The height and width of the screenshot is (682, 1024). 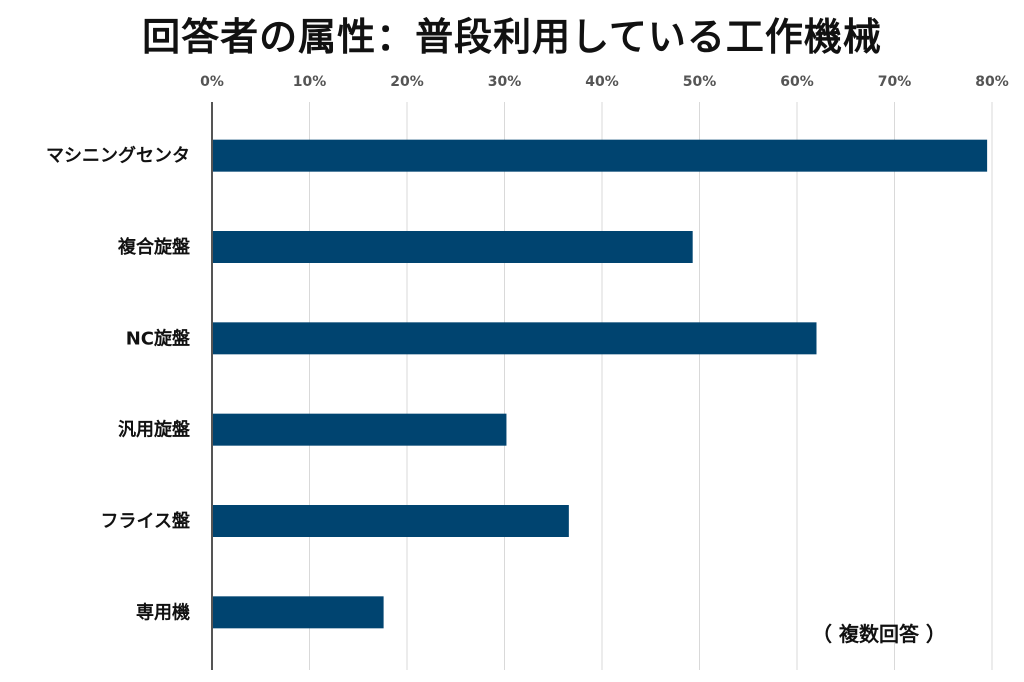 What do you see at coordinates (146, 521) in the screenshot?
I see `category-label: フライス盤` at bounding box center [146, 521].